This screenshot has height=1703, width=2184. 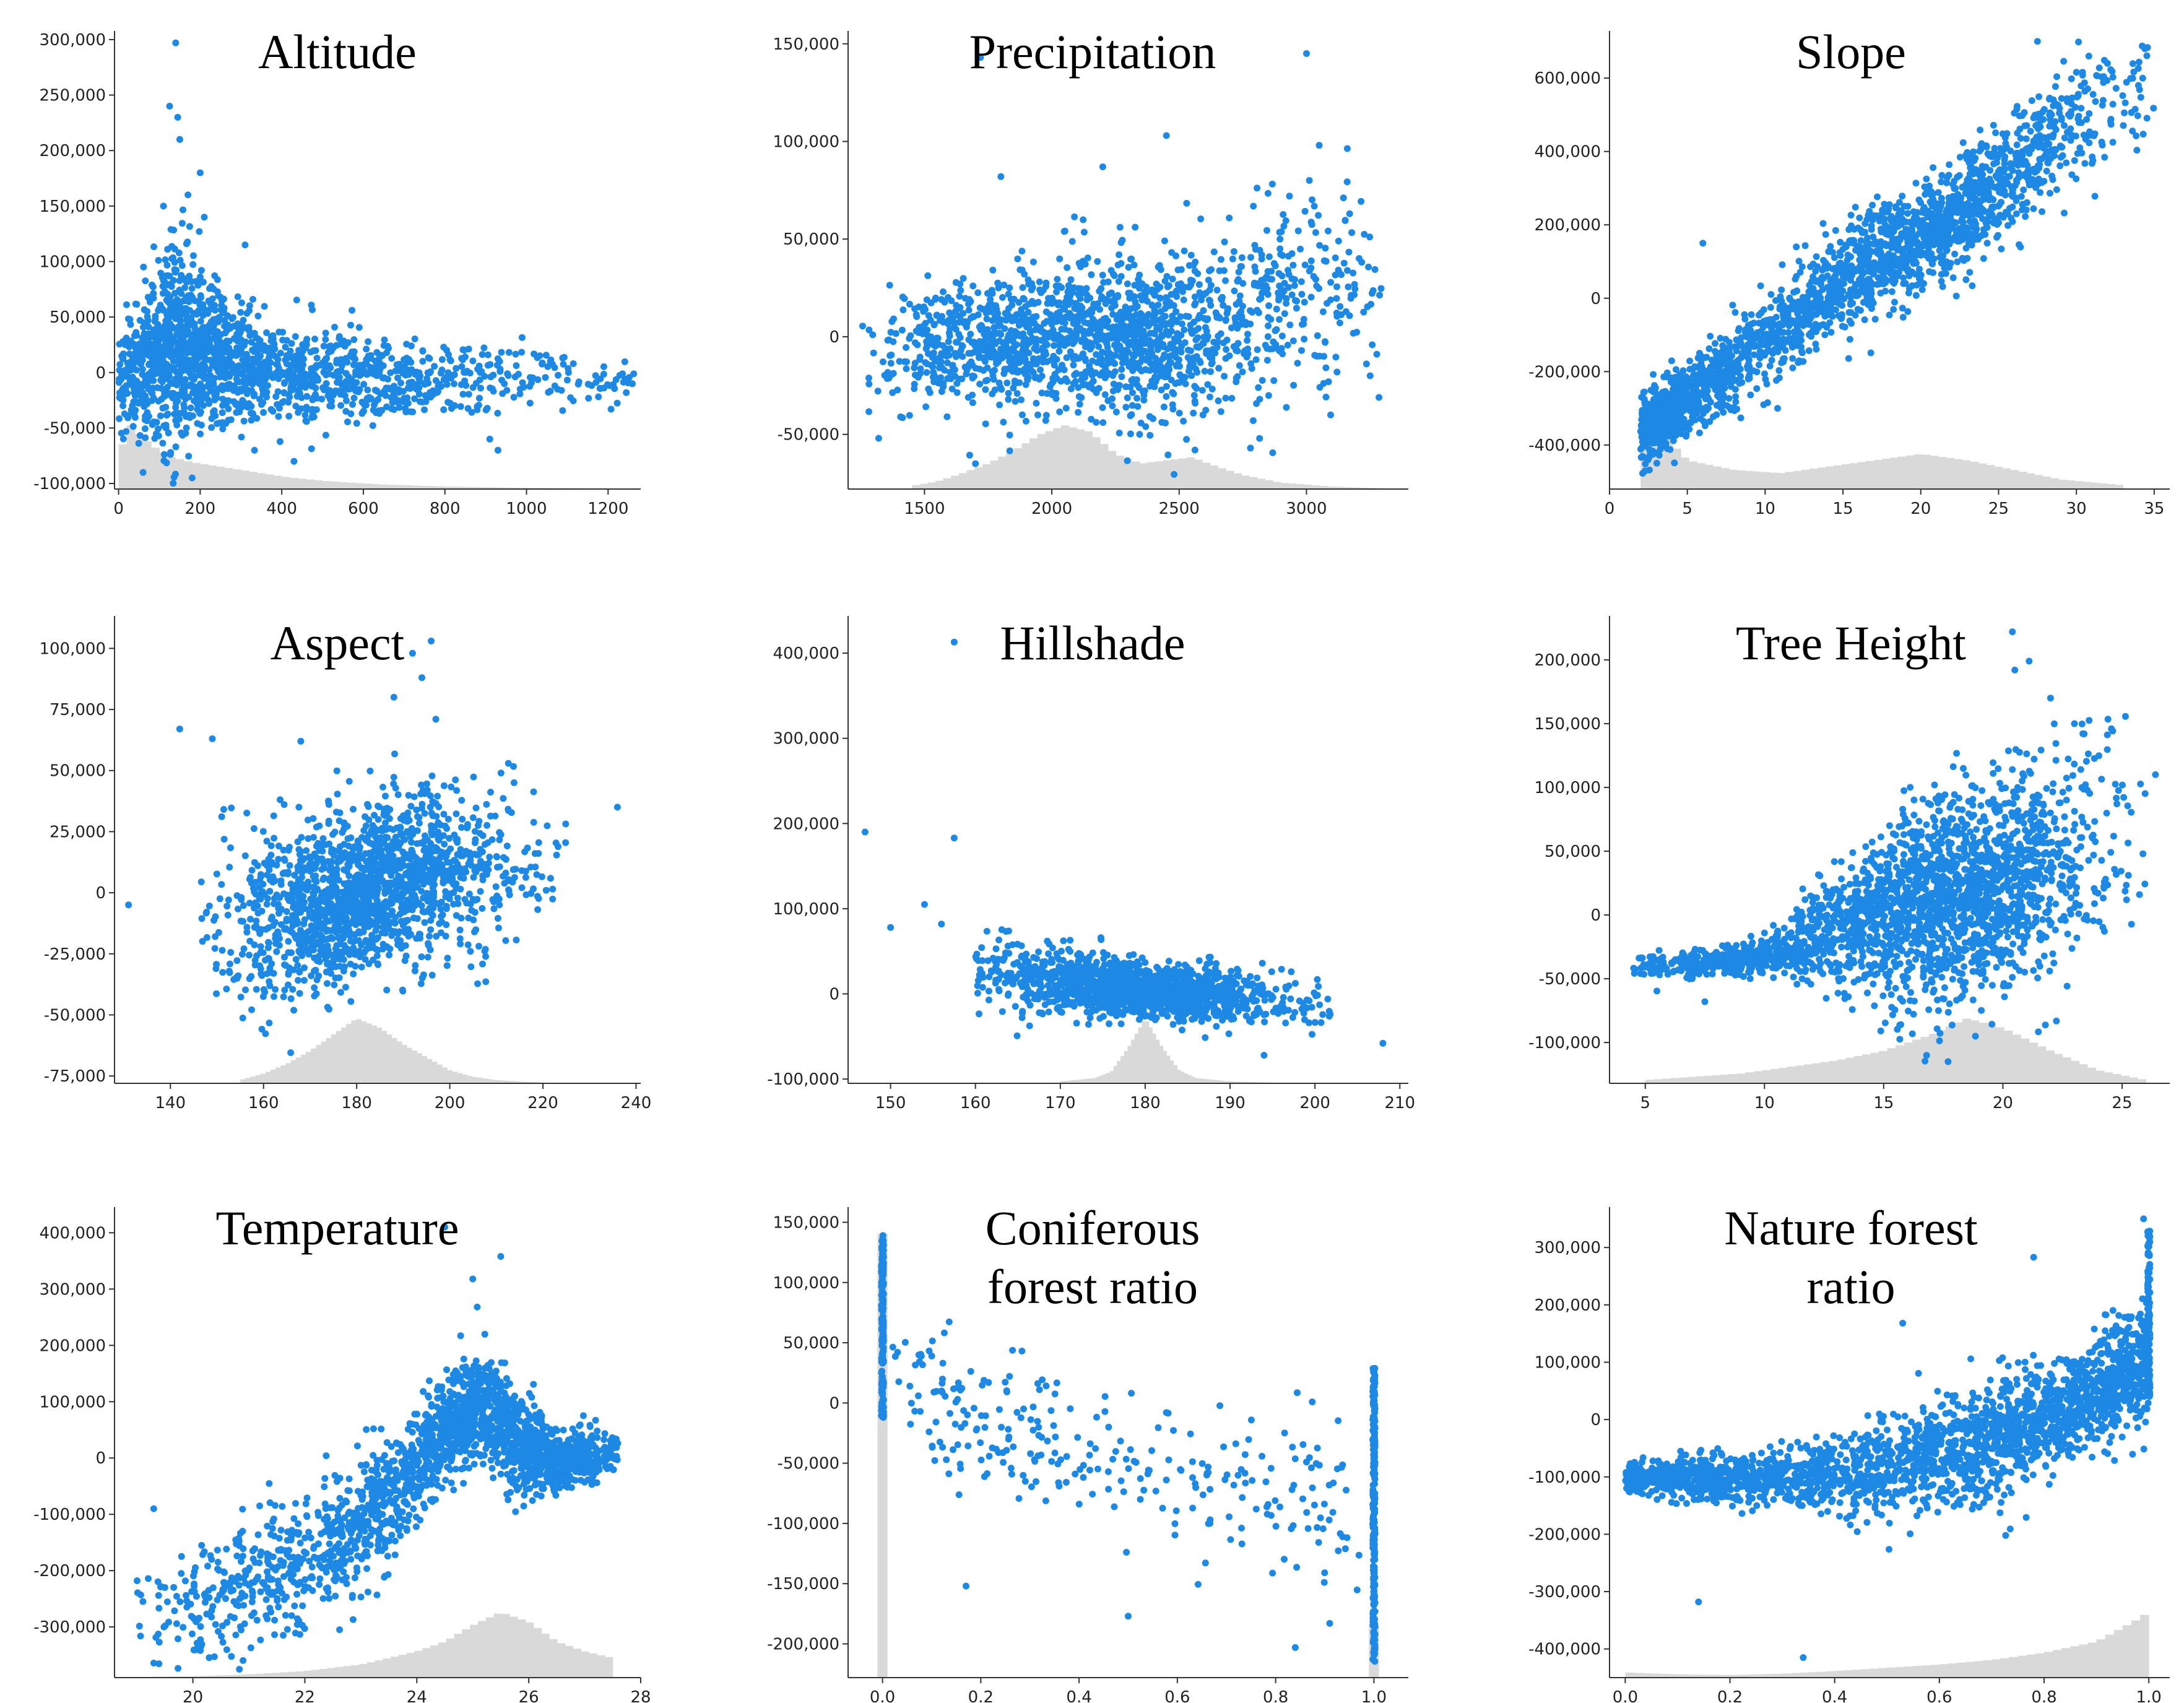 I want to click on x-tick-label: 1000, so click(x=526, y=509).